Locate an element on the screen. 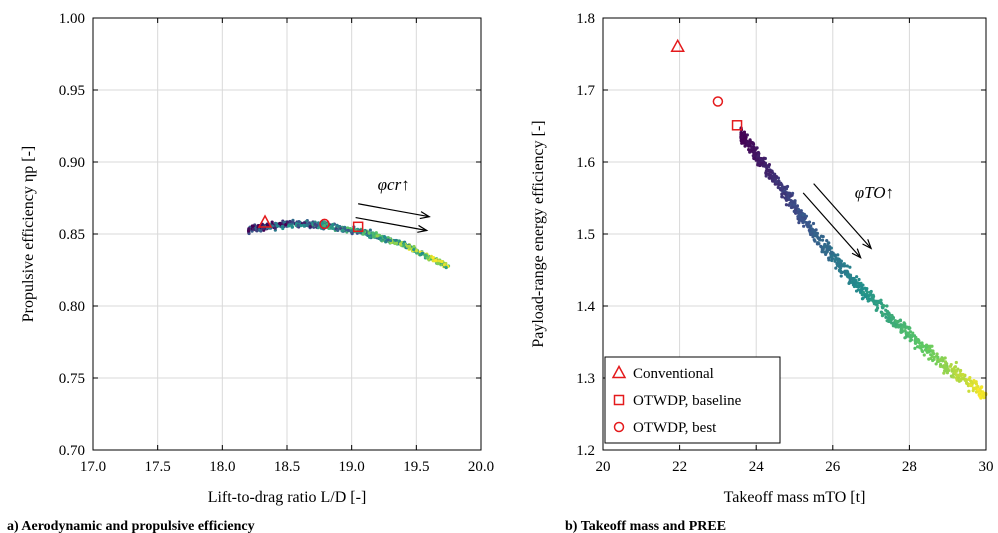 The width and height of the screenshot is (998, 533). legend: Conventional OTWDP, baseline OTWDP, best is located at coordinates (692, 400).